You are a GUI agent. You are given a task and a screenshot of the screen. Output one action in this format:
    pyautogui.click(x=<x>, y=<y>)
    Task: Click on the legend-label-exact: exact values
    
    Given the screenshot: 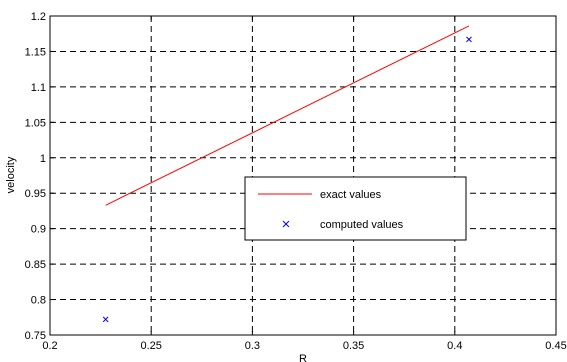 What is the action you would take?
    pyautogui.click(x=351, y=195)
    